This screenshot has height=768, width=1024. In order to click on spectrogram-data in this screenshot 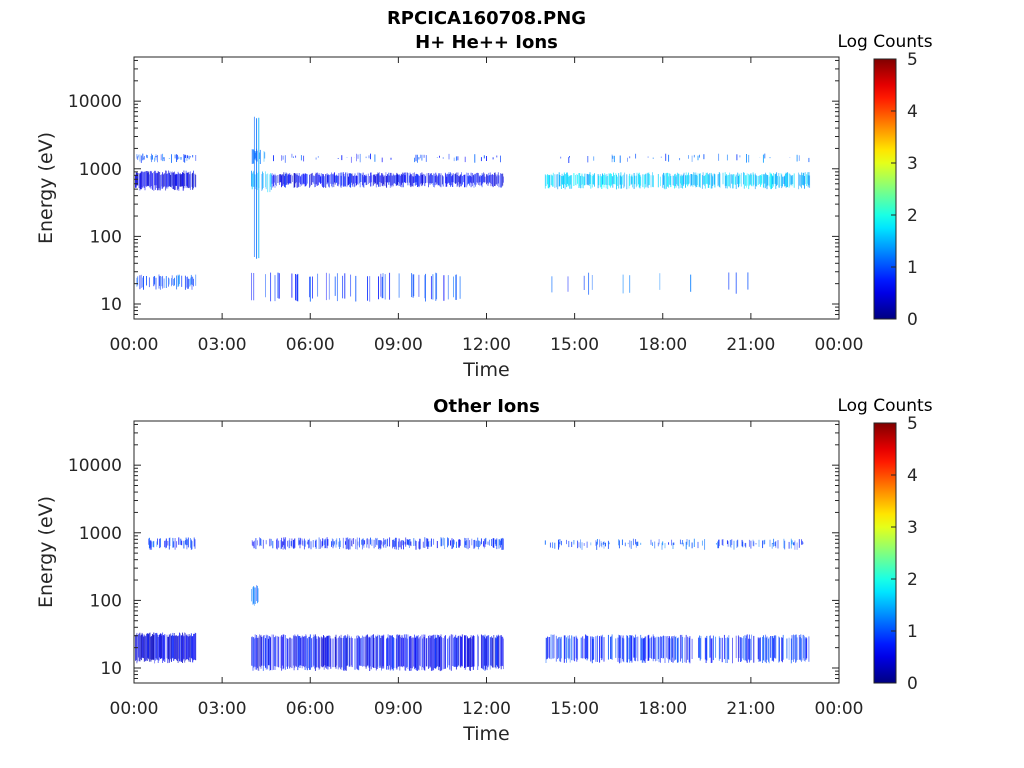, I will do `click(472, 604)`.